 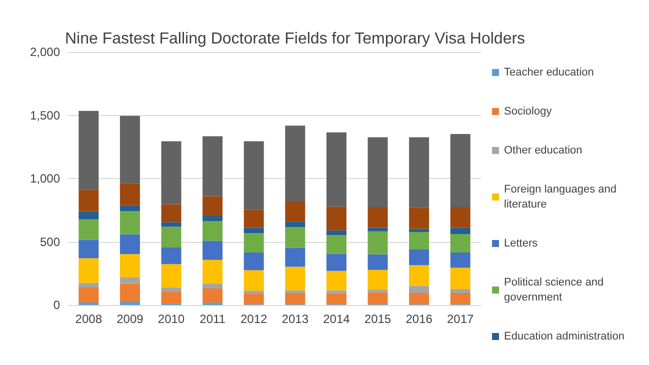 I want to click on legend-label: Letters, so click(x=521, y=244).